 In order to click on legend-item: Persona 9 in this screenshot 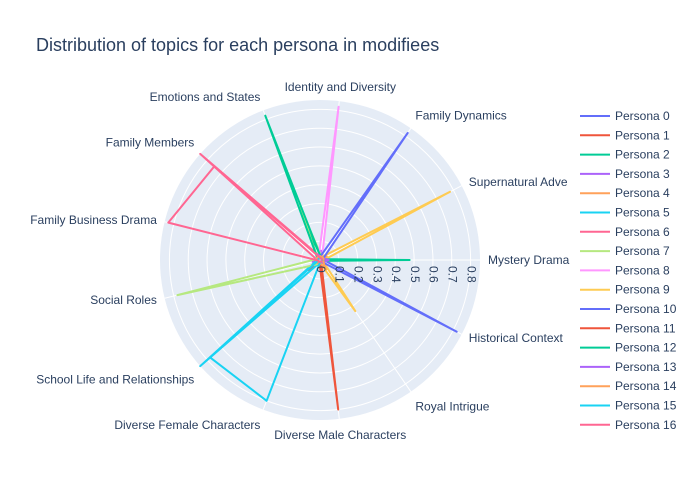, I will do `click(625, 290)`.